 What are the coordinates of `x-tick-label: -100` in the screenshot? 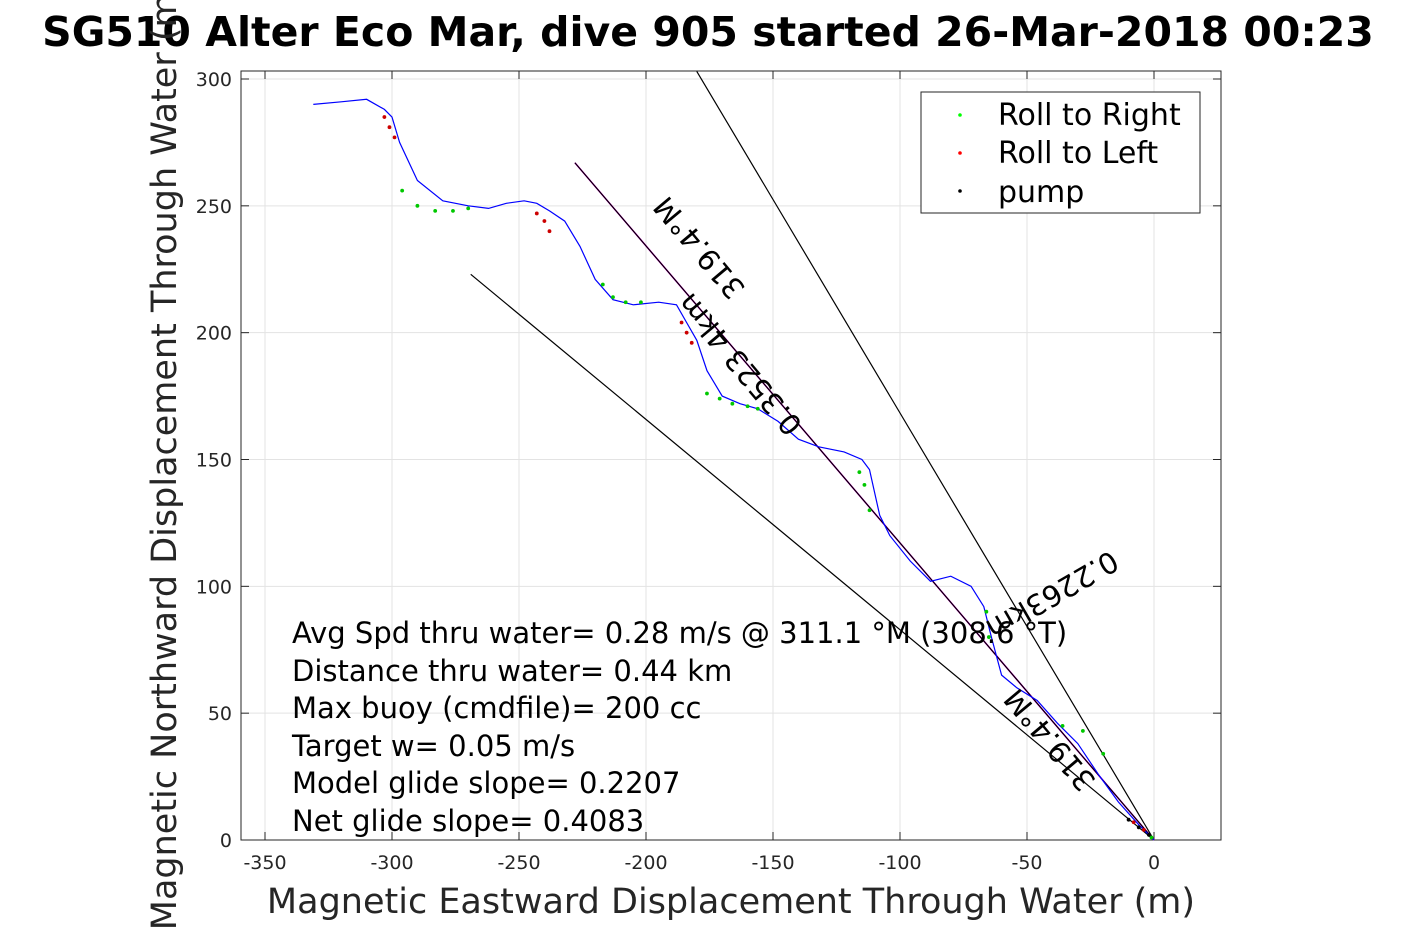 It's located at (899, 863).